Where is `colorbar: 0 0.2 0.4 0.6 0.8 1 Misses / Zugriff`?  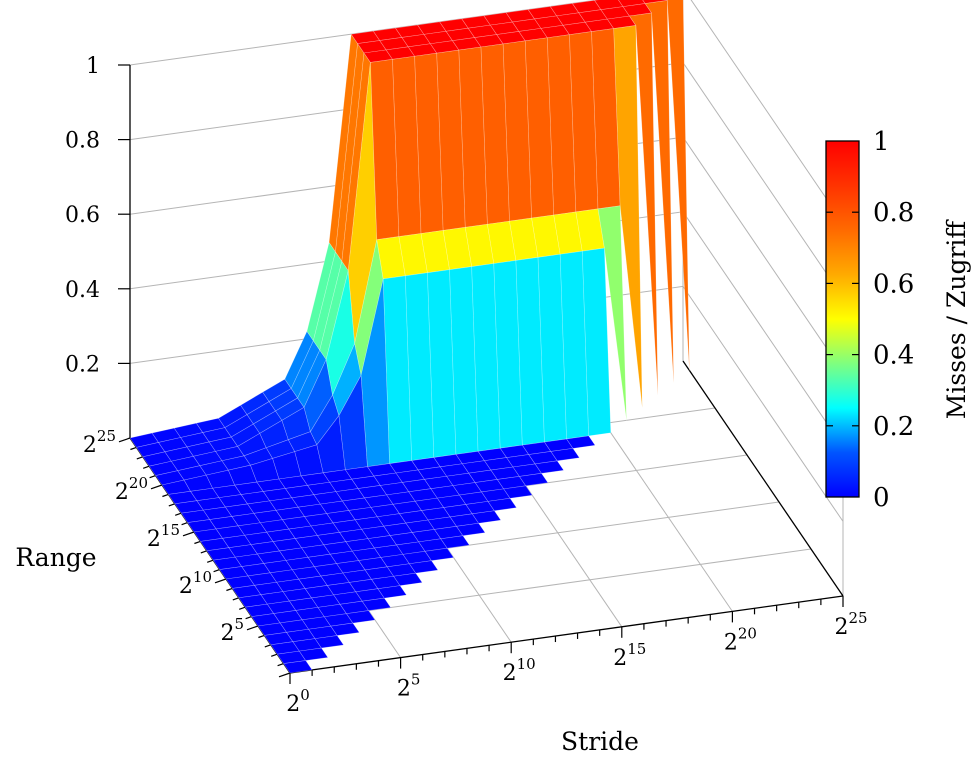 colorbar: 0 0.2 0.4 0.6 0.8 1 Misses / Zugriff is located at coordinates (898, 320).